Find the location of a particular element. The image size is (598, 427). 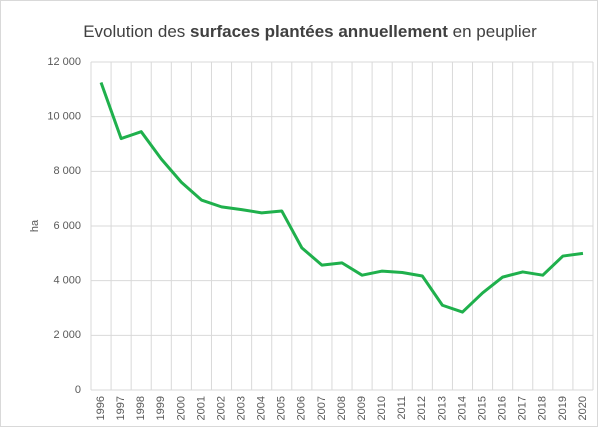

x-tick-label: 1998 is located at coordinates (141, 408).